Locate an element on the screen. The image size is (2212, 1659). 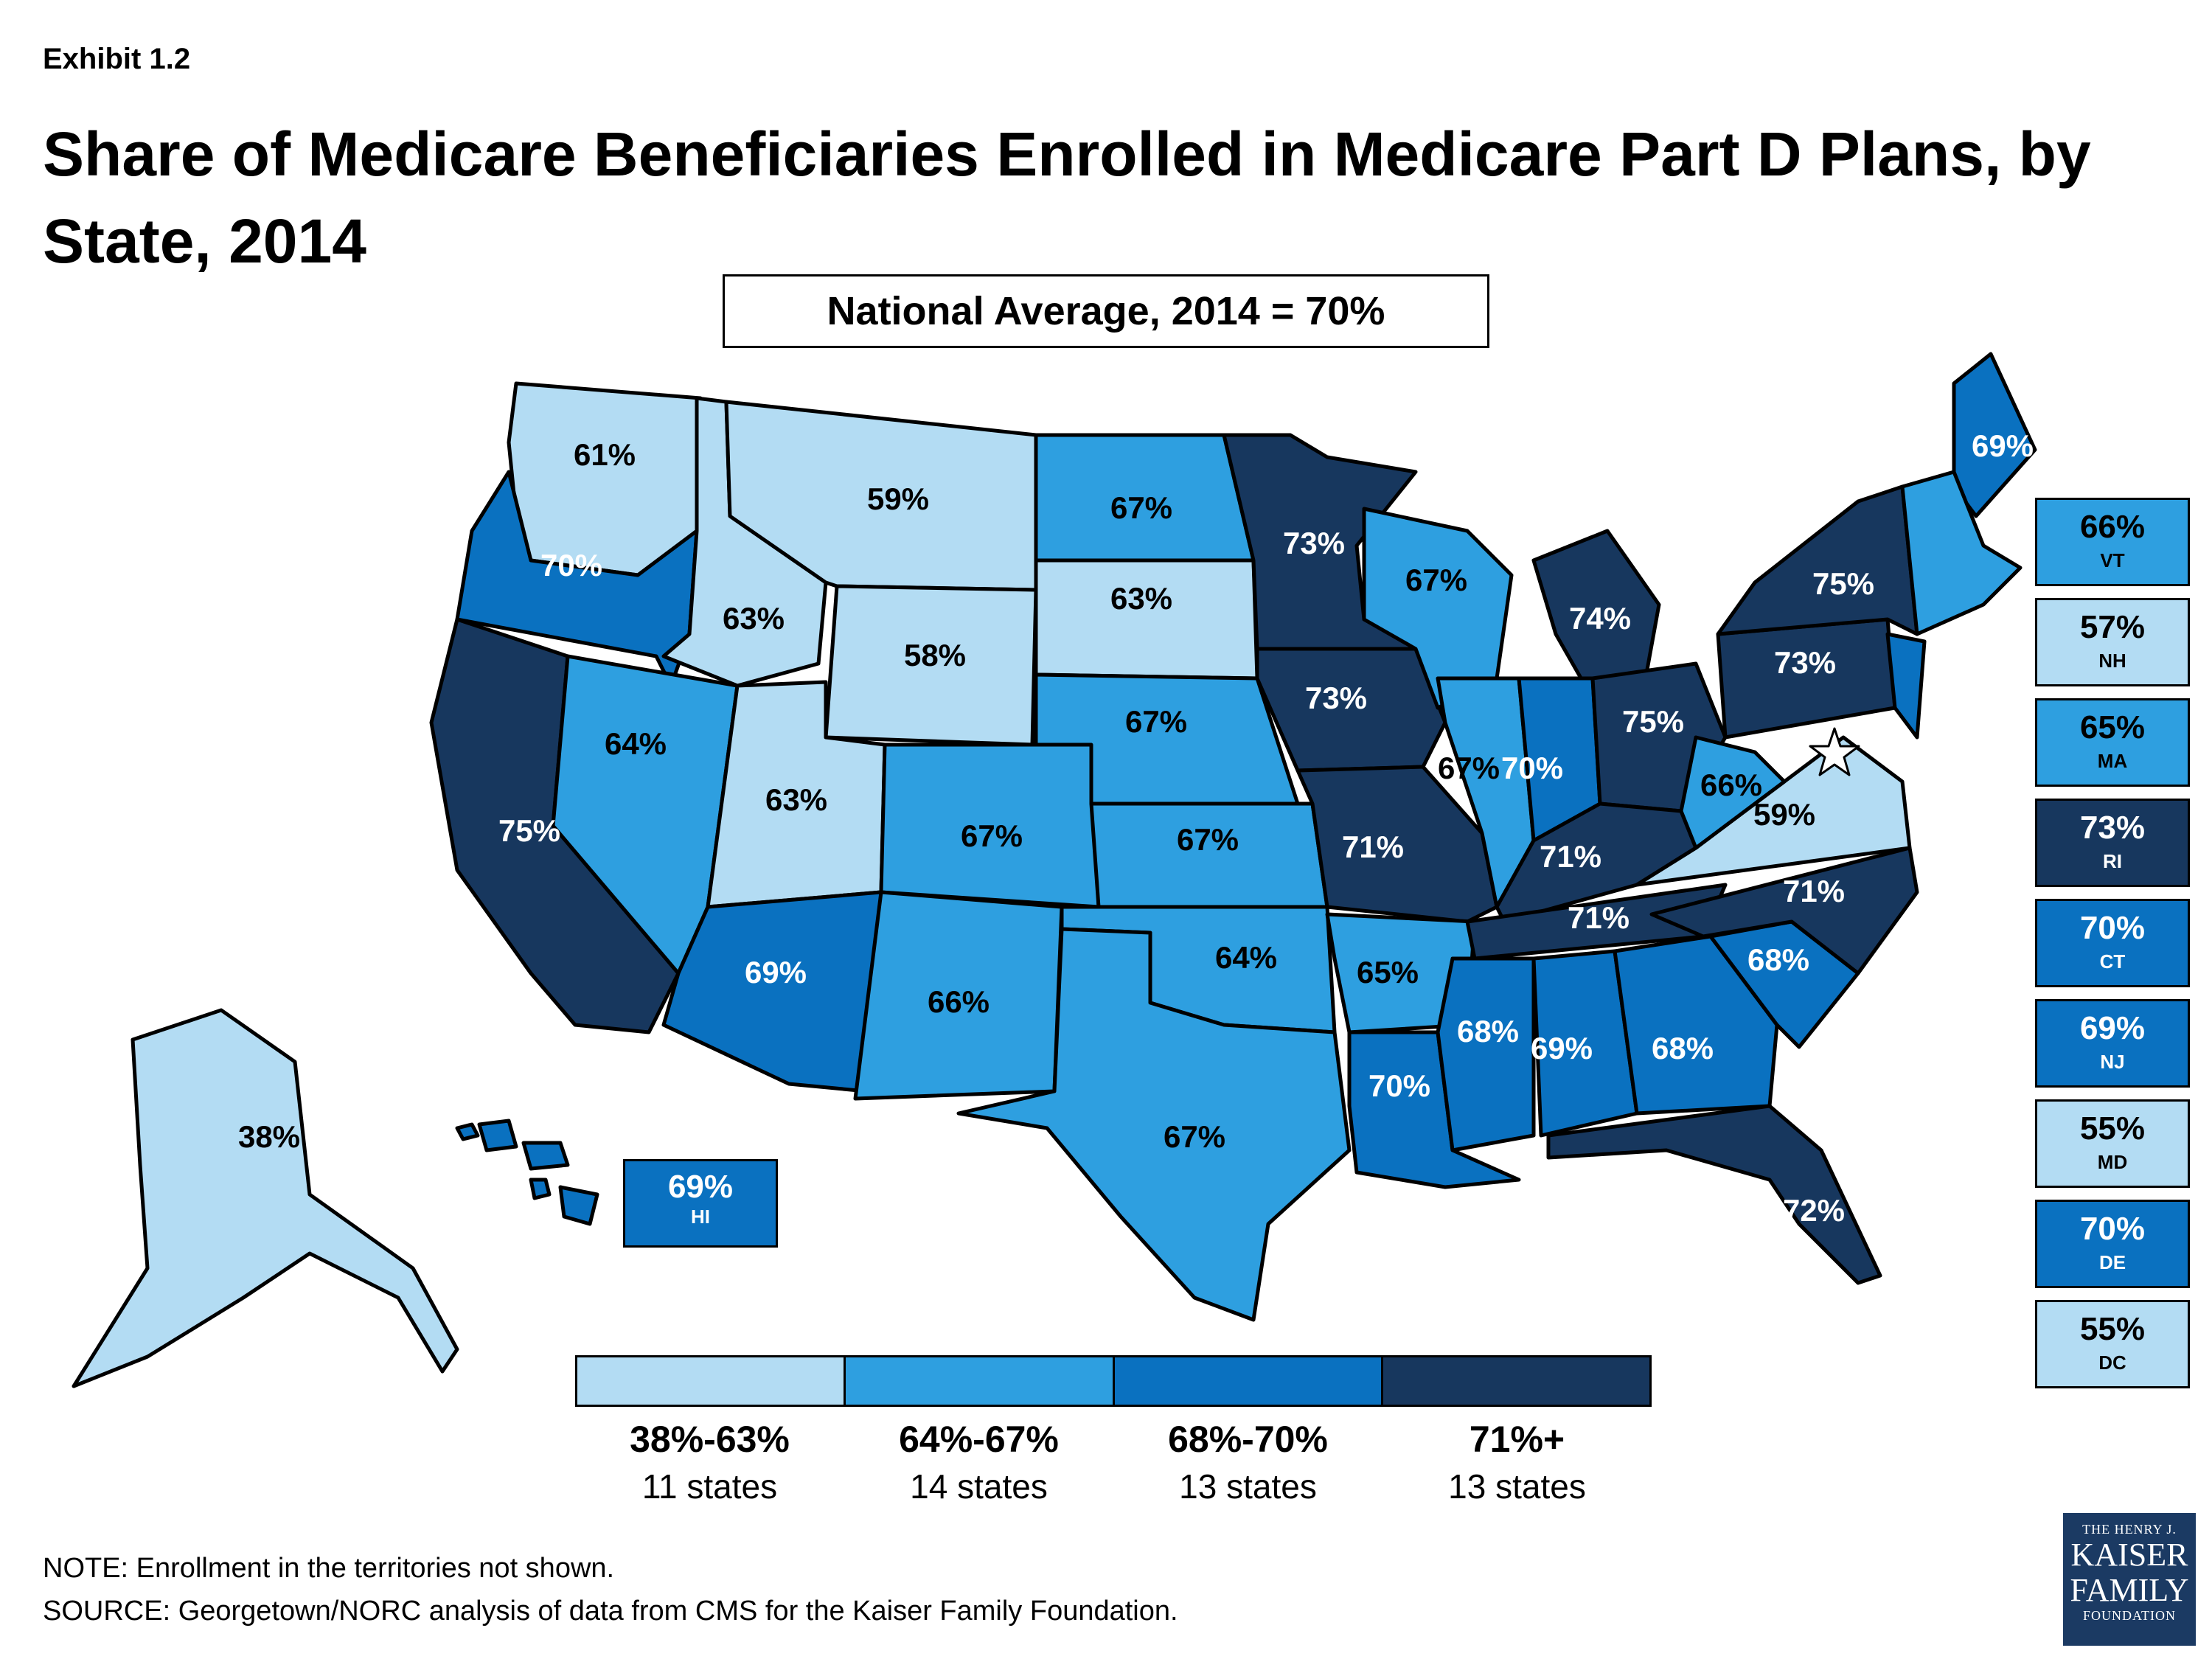
state-box-value: 69% is located at coordinates (2112, 1028).